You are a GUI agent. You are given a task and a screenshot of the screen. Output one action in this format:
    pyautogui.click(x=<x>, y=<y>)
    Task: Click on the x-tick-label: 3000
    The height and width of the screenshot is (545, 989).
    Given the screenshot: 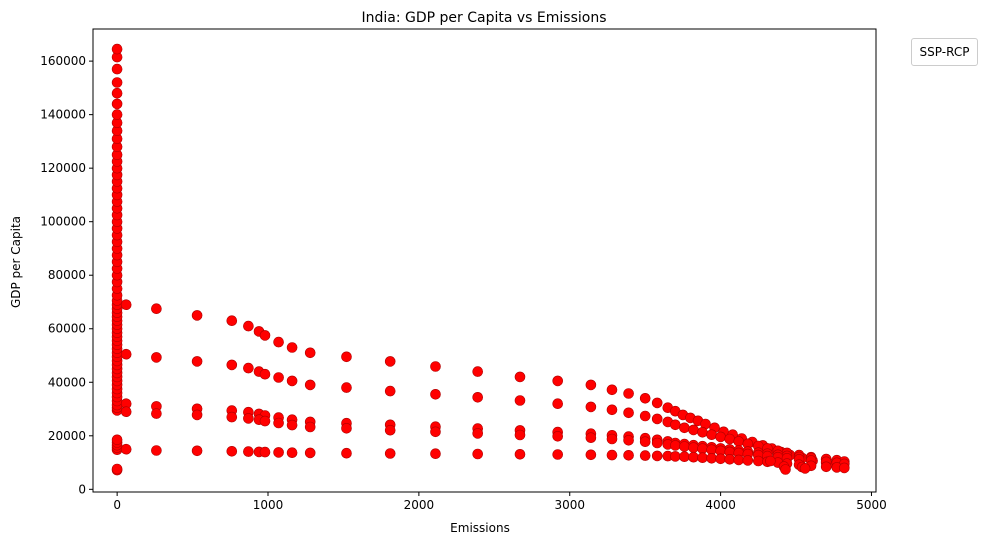 What is the action you would take?
    pyautogui.click(x=569, y=505)
    